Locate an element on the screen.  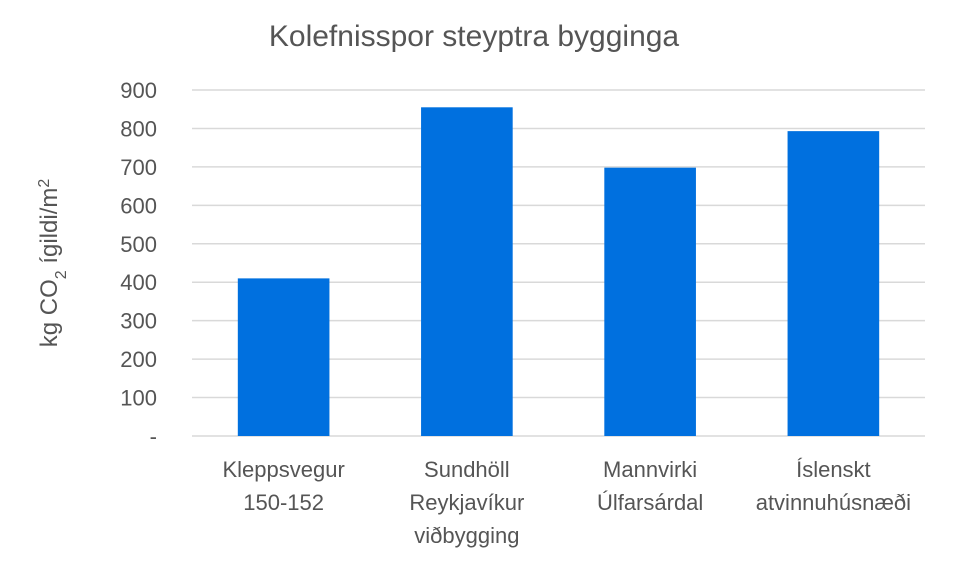
category-label: Kleppsvegur 150-152 is located at coordinates (283, 486).